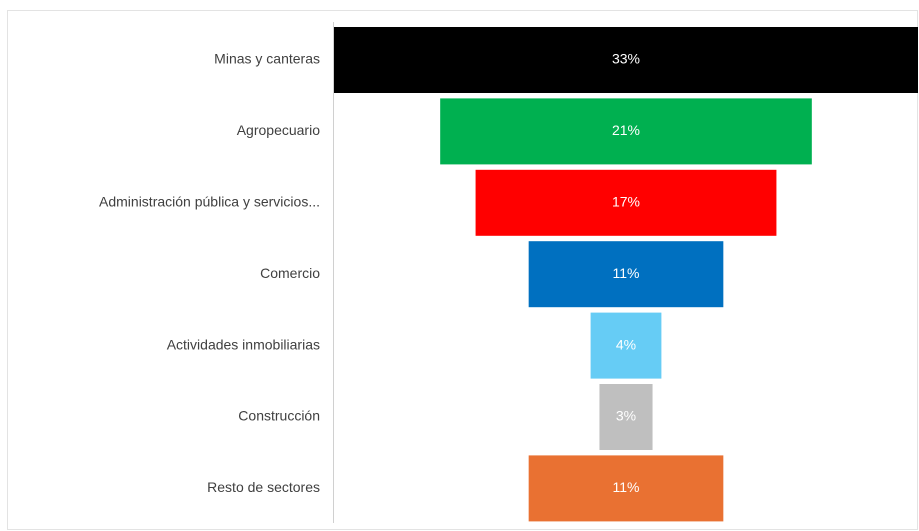  Describe the element at coordinates (278, 130) in the screenshot. I see `category-label: Agropecuario` at that location.